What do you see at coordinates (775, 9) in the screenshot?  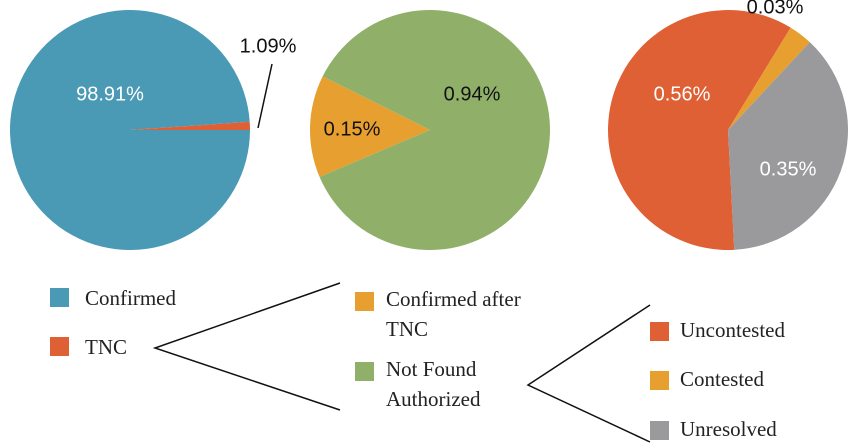 I see `data-label: 0.03%` at bounding box center [775, 9].